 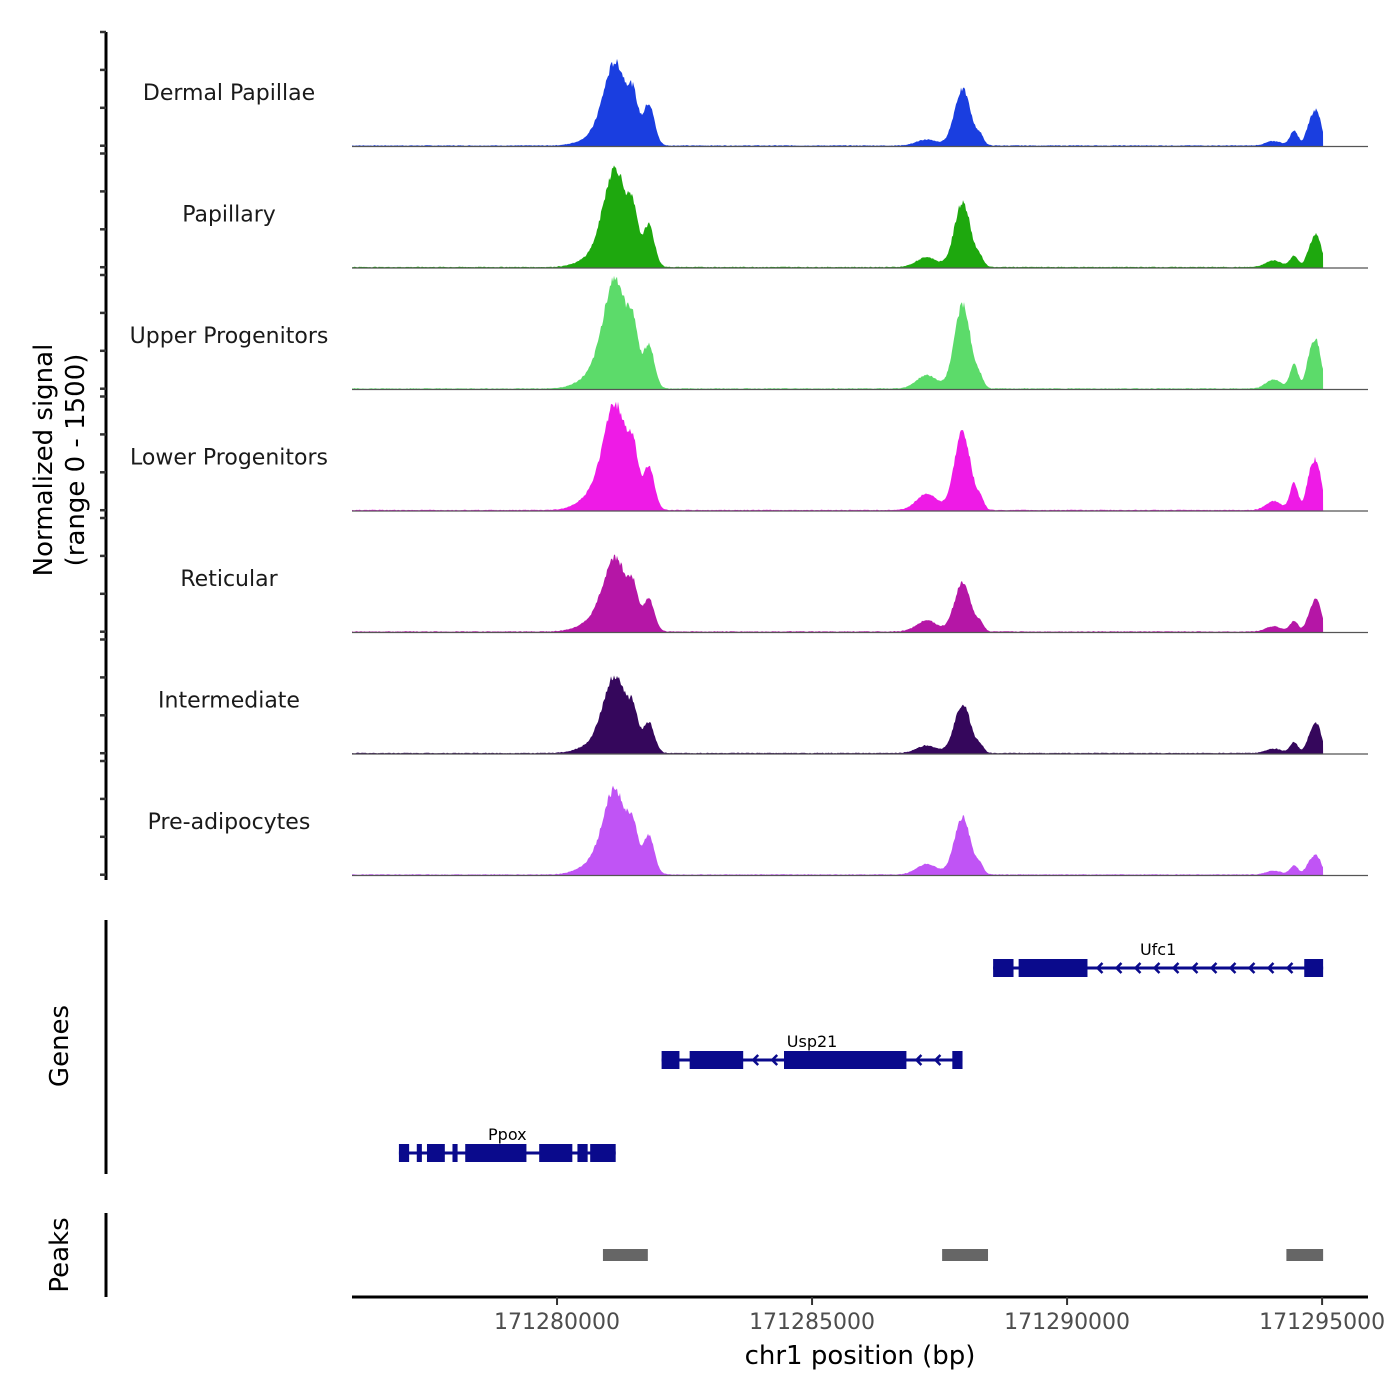 I want to click on signal-track: Intermediate, so click(x=763, y=715).